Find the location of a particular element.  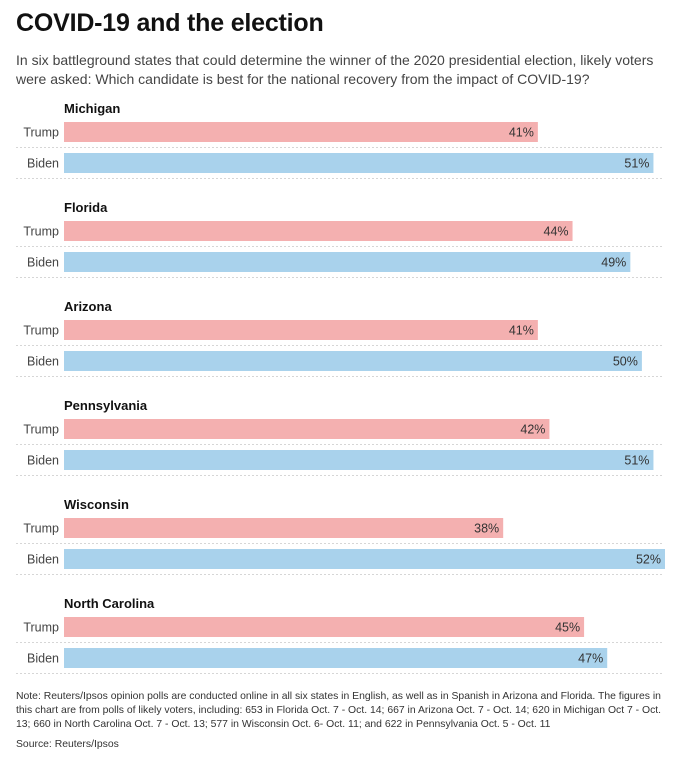

state-label: Michigan is located at coordinates (92, 108).